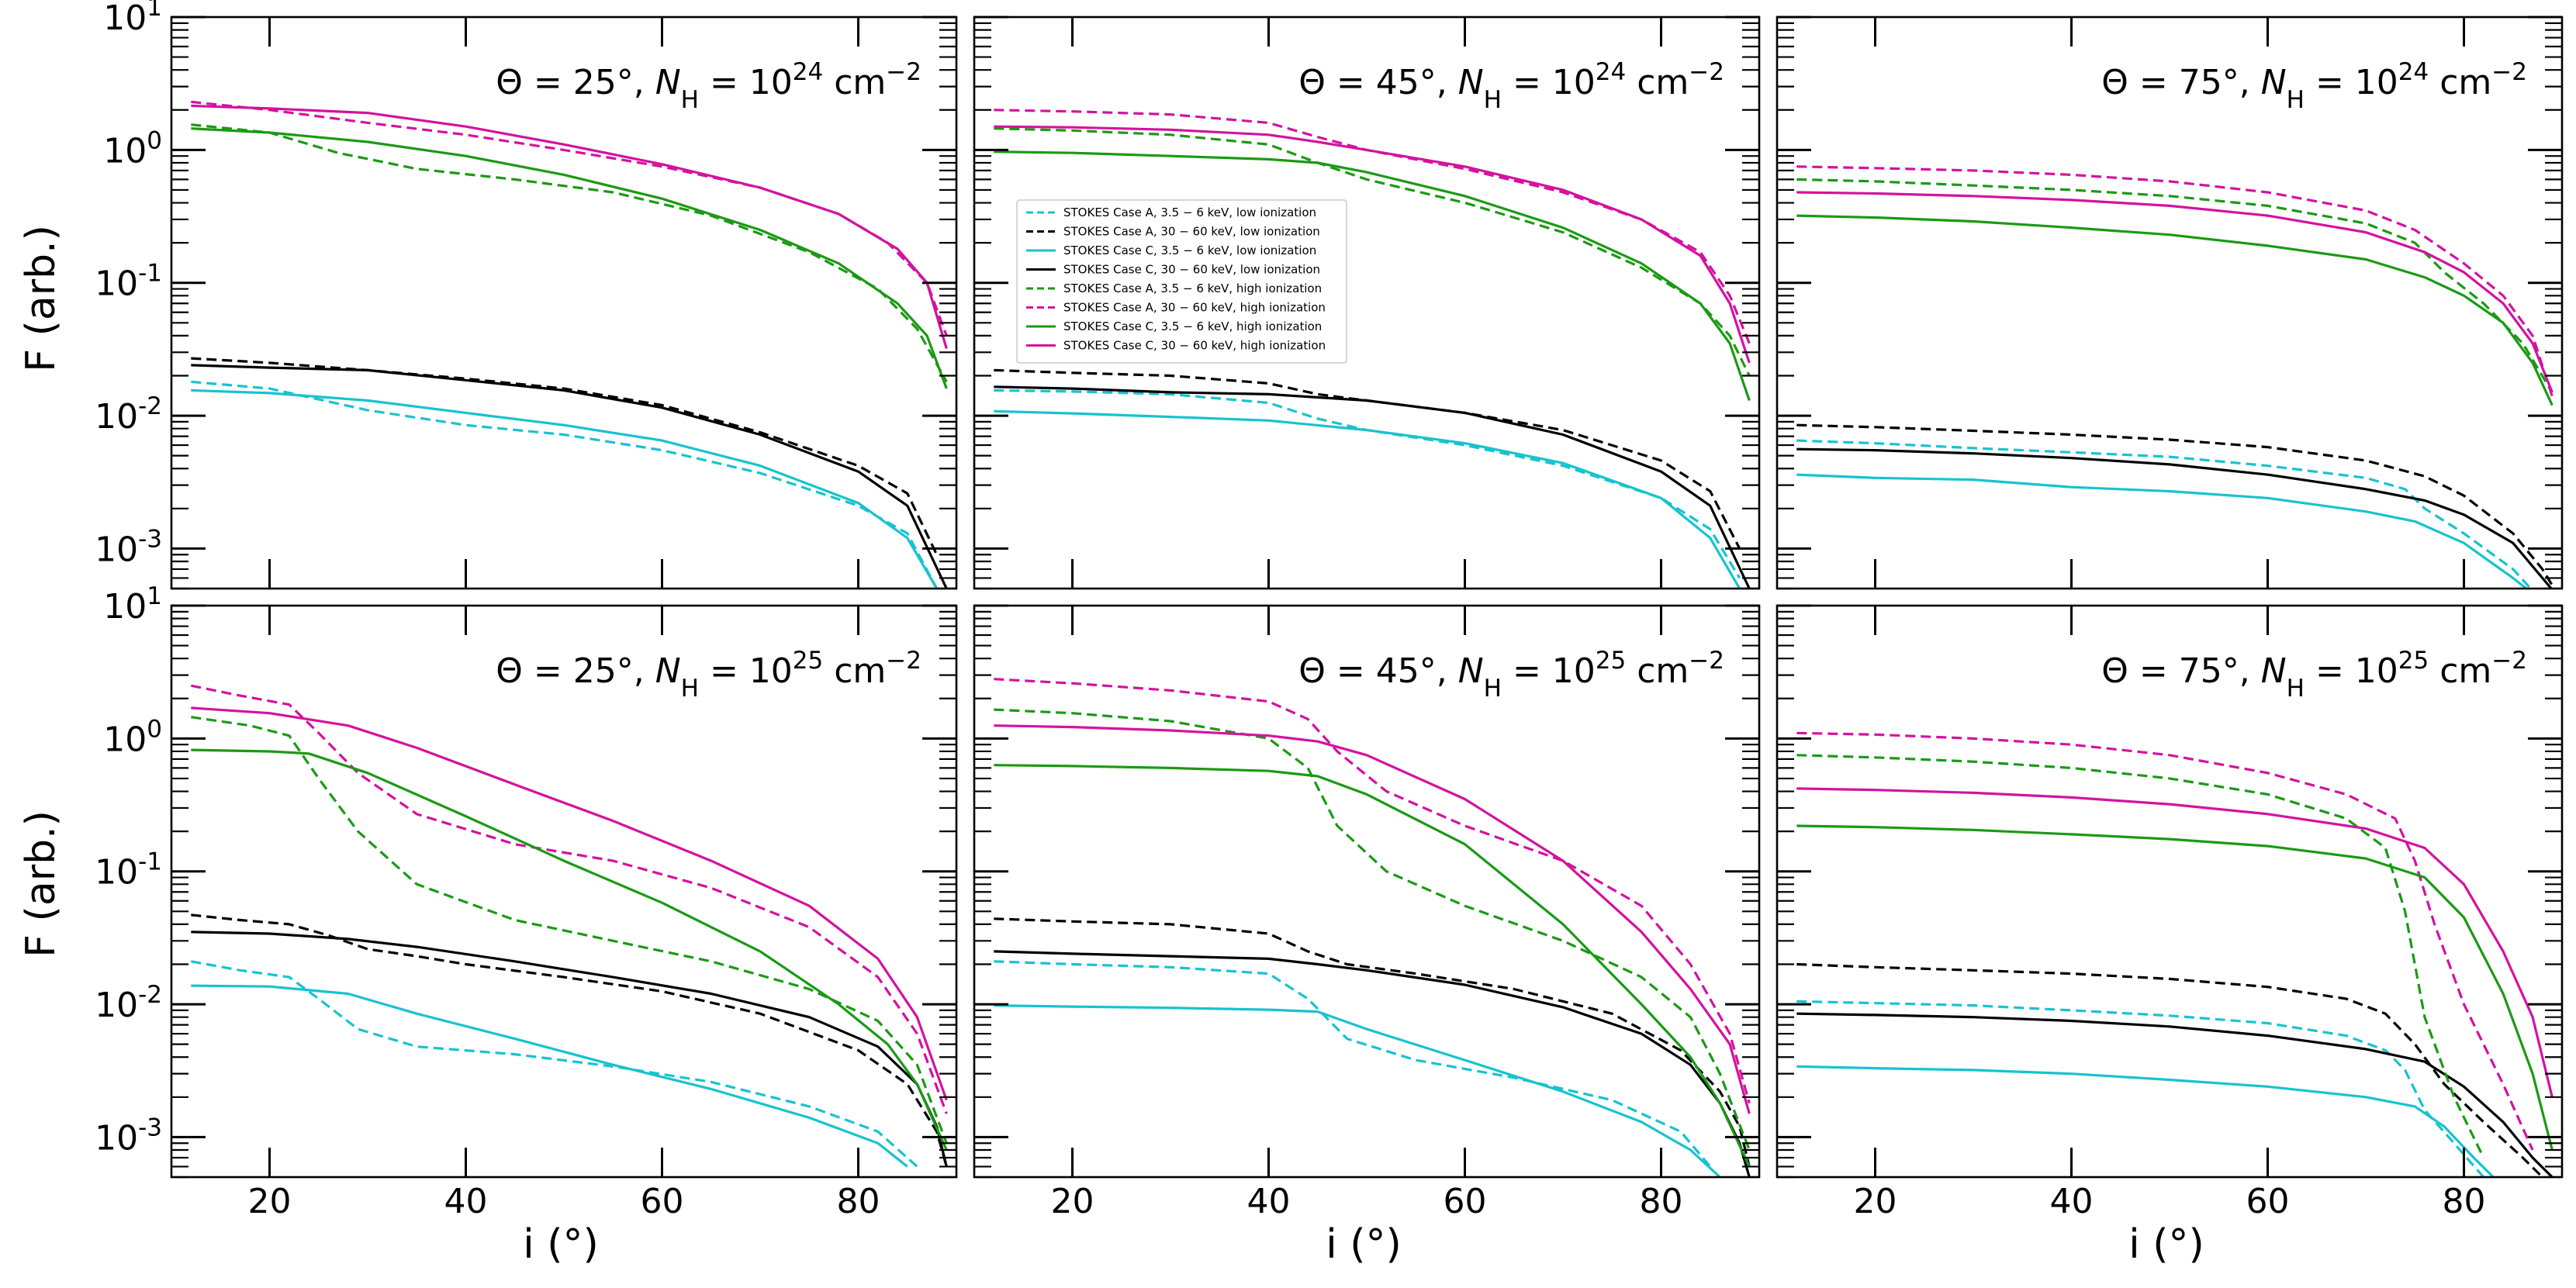 The image size is (2576, 1288). I want to click on panel-title: Θ = 75°, NH = 1024 cm−2, so click(2314, 86).